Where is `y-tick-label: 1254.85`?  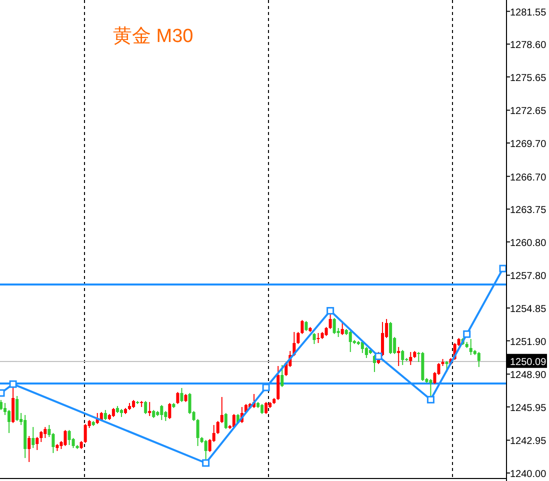
y-tick-label: 1254.85 is located at coordinates (528, 309).